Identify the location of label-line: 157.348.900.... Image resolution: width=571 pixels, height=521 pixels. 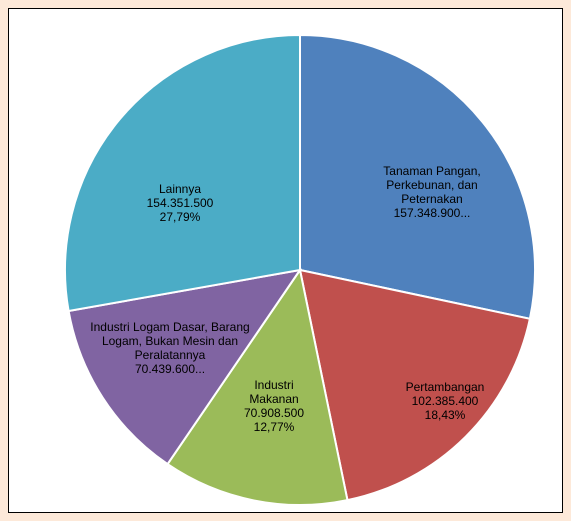
(432, 213).